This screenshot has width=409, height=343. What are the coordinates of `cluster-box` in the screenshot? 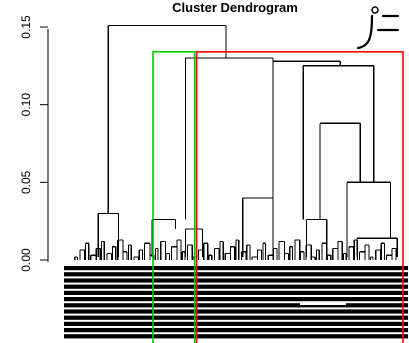 It's located at (174, 197).